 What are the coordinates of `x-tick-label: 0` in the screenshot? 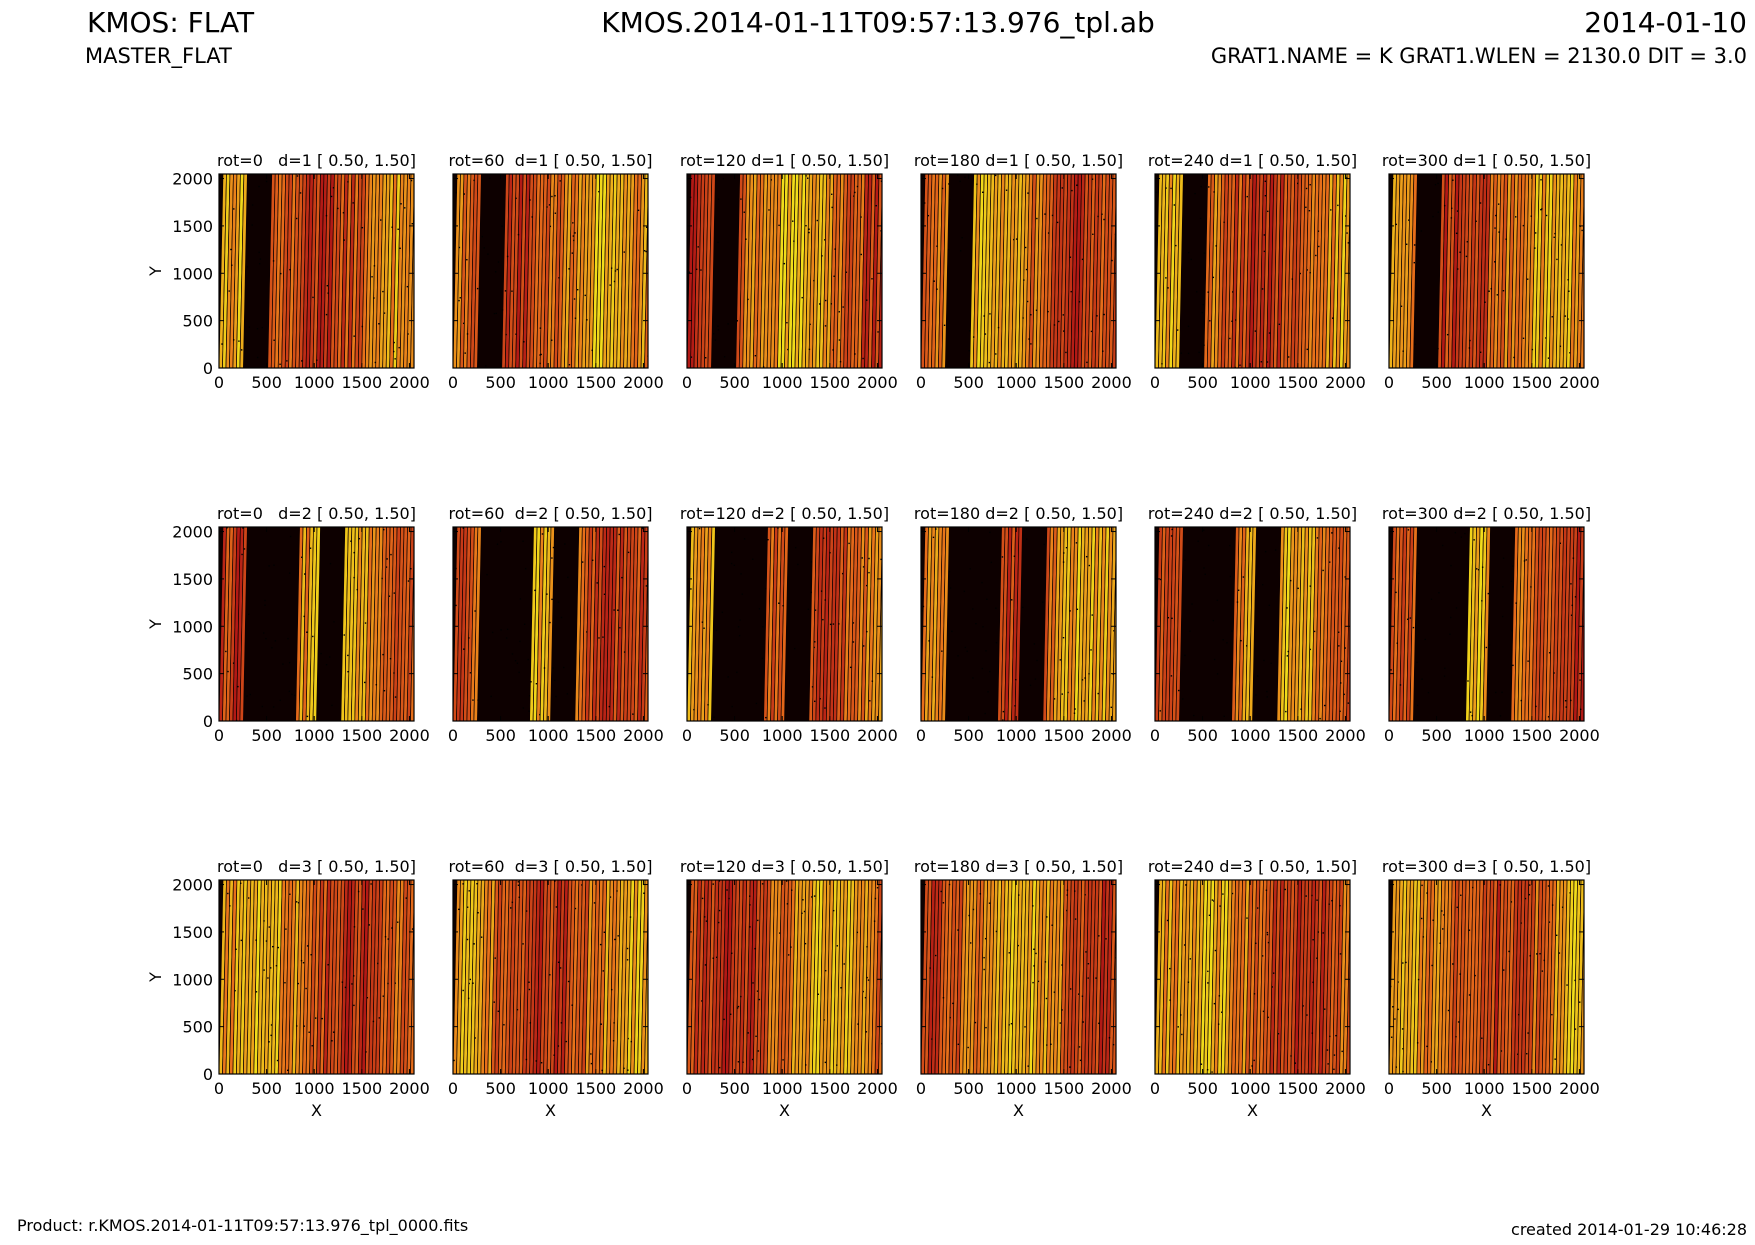 It's located at (921, 735).